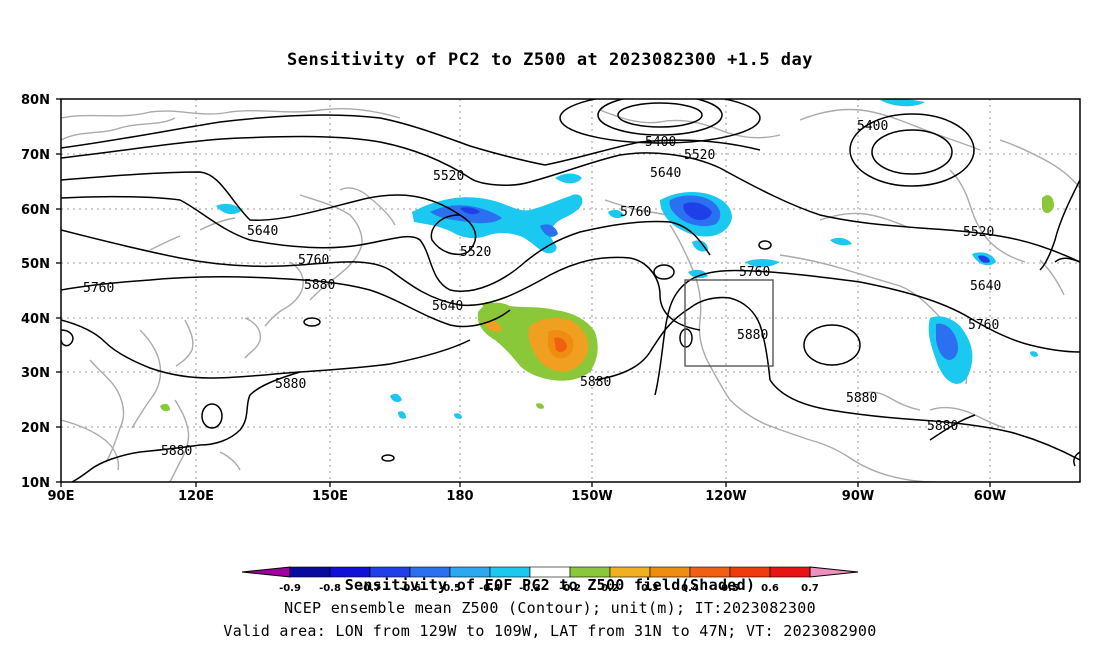  Describe the element at coordinates (330, 496) in the screenshot. I see `x-tick-label: 150E` at that location.